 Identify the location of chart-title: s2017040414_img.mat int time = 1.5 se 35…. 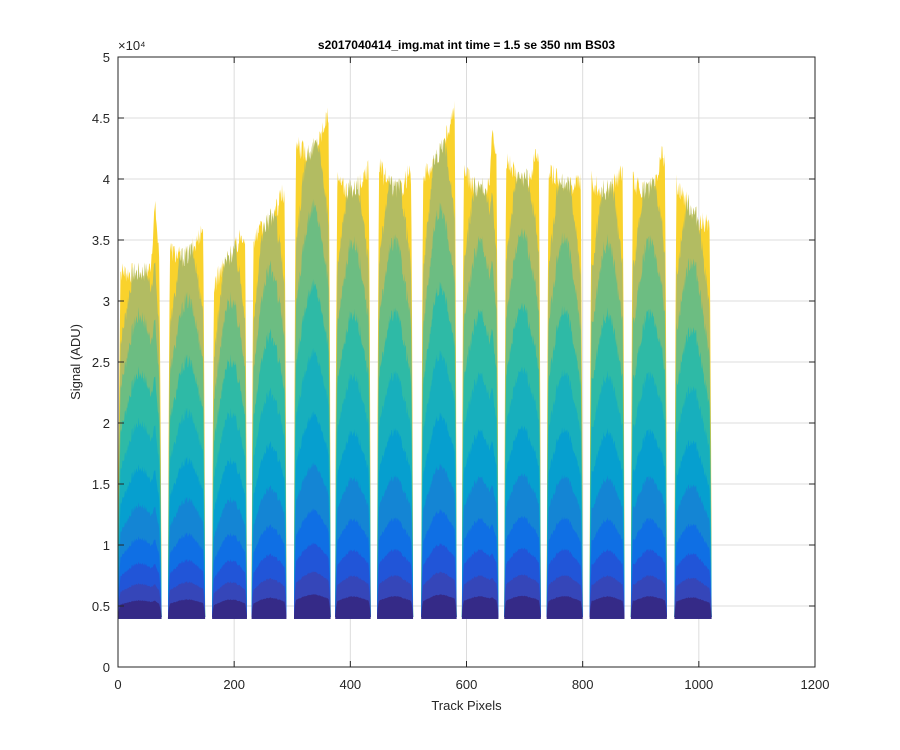
(467, 45).